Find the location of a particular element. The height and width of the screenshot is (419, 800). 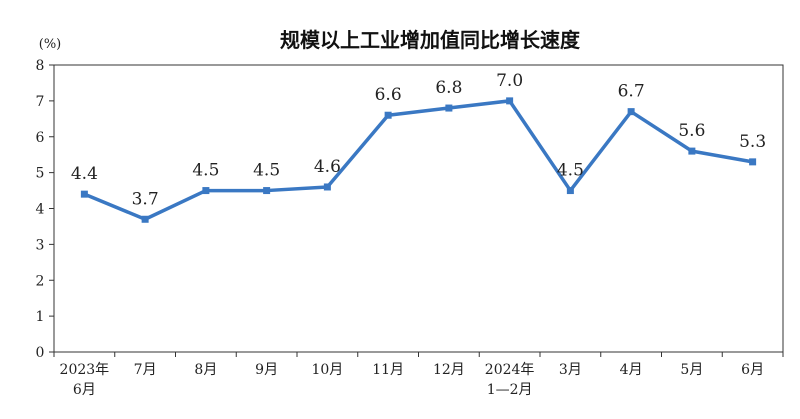

x-tick-label: 12月 is located at coordinates (449, 370).